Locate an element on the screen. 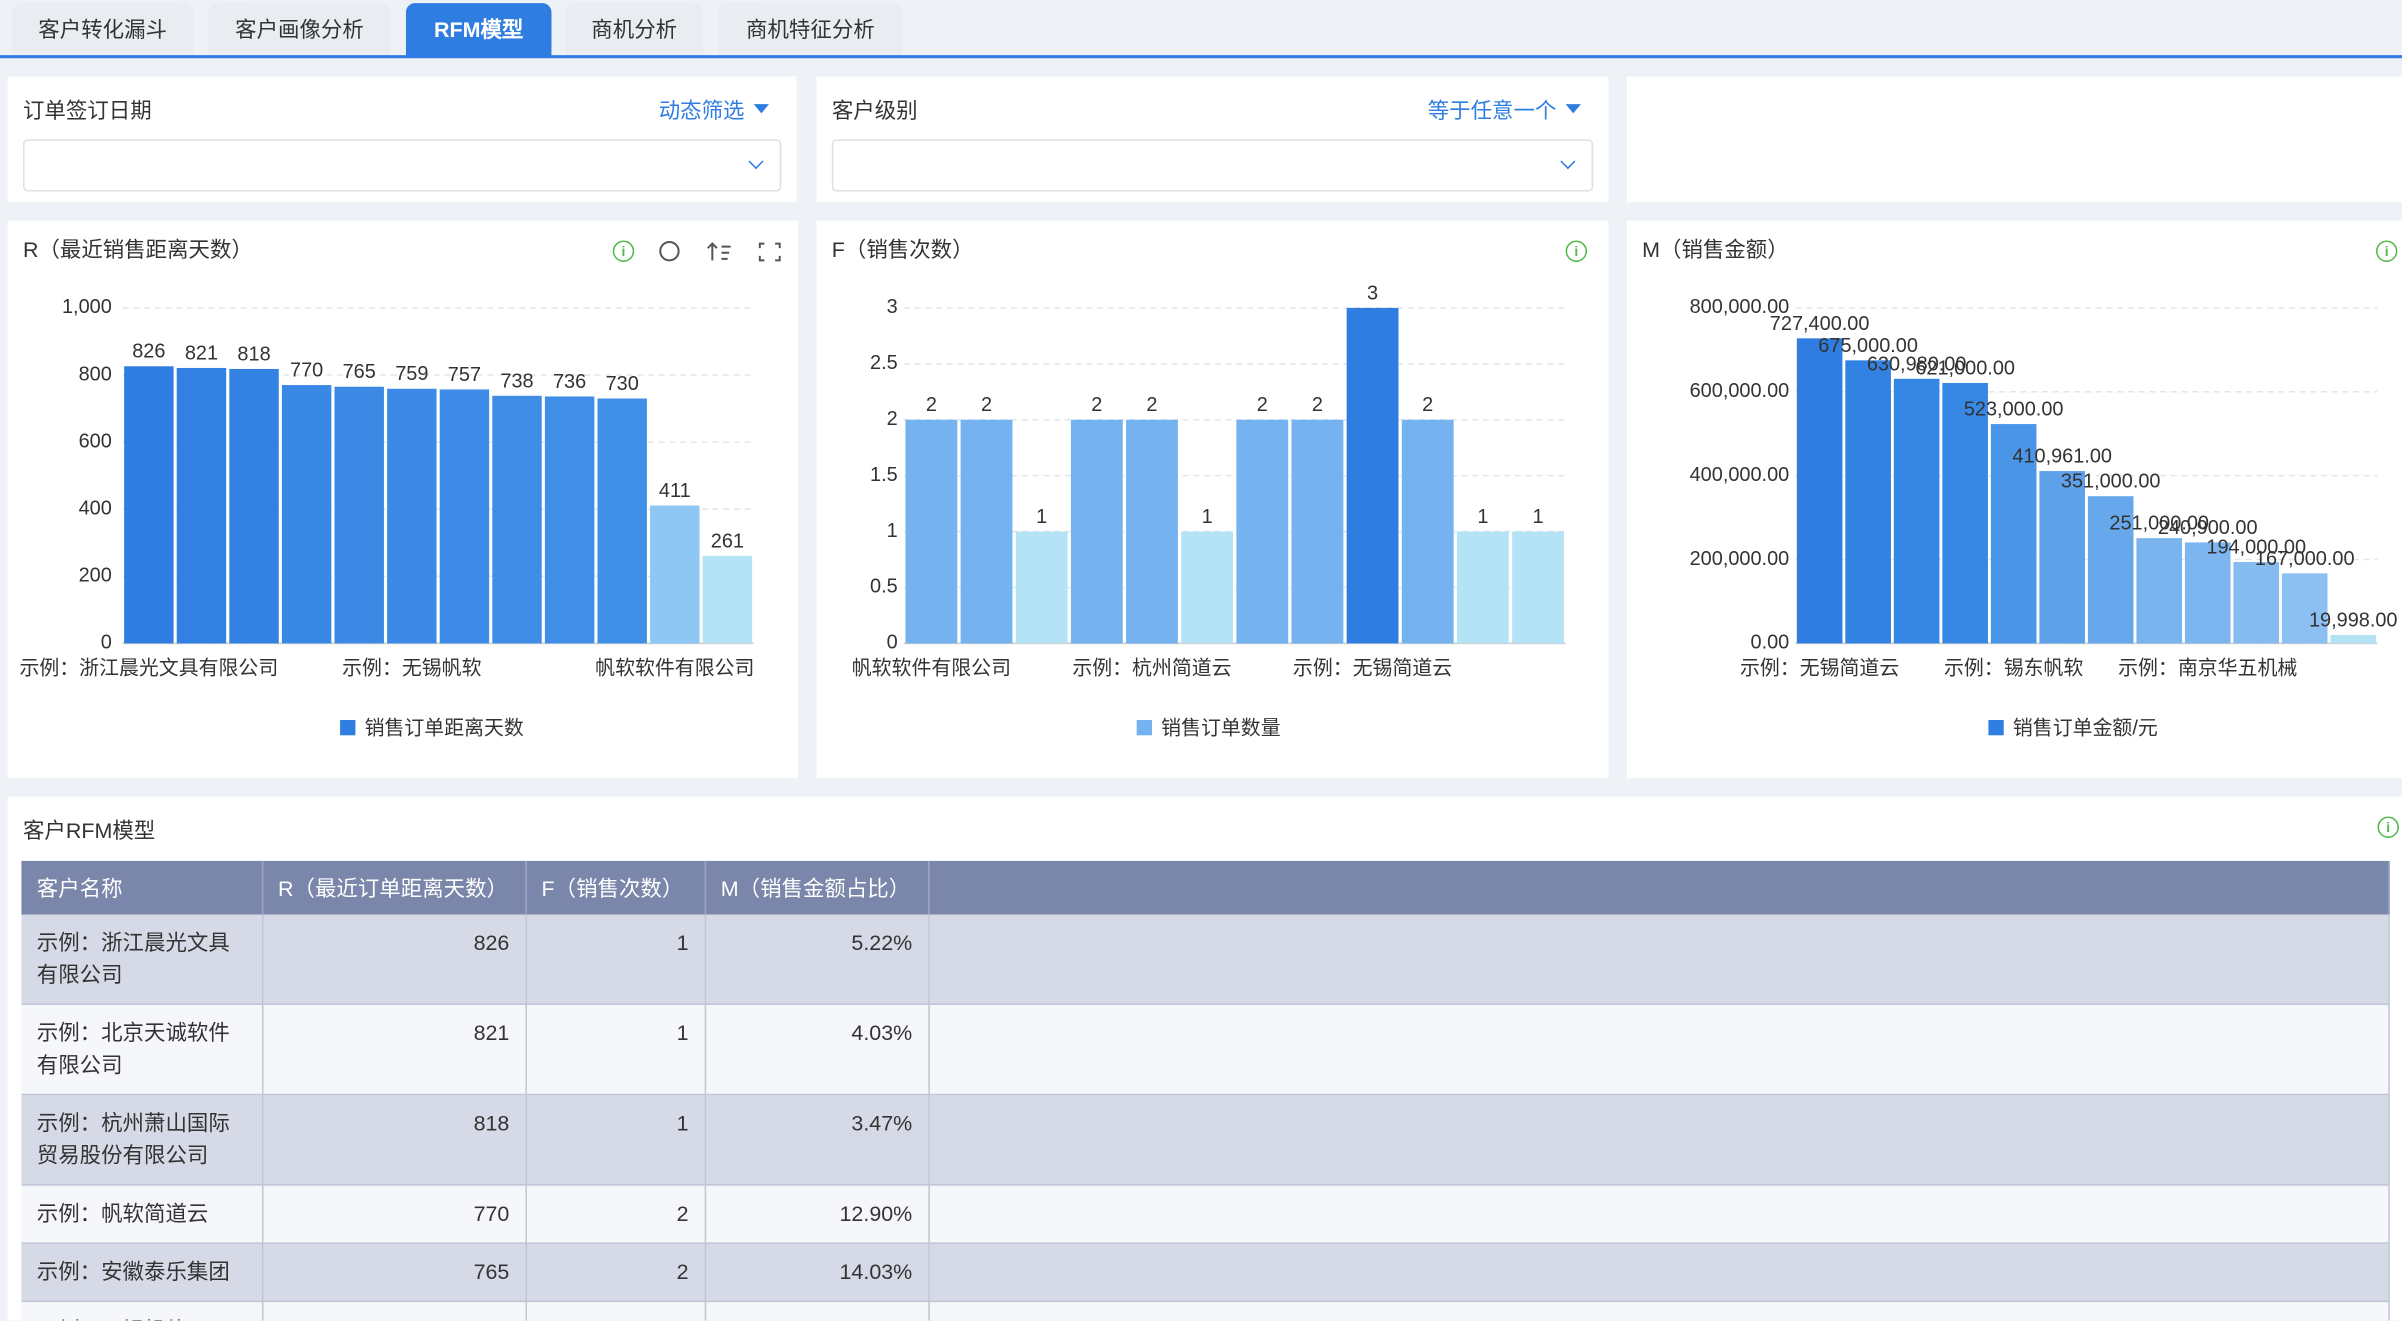 The height and width of the screenshot is (1321, 2402). tab: 客户画像分析 is located at coordinates (299, 30).